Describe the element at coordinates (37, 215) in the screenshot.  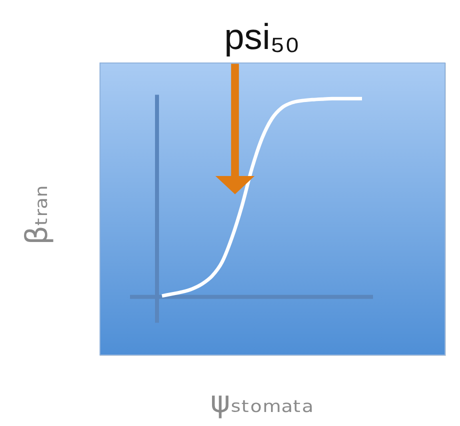
I see `y-axis-title: βₜᵣₐₙ` at that location.